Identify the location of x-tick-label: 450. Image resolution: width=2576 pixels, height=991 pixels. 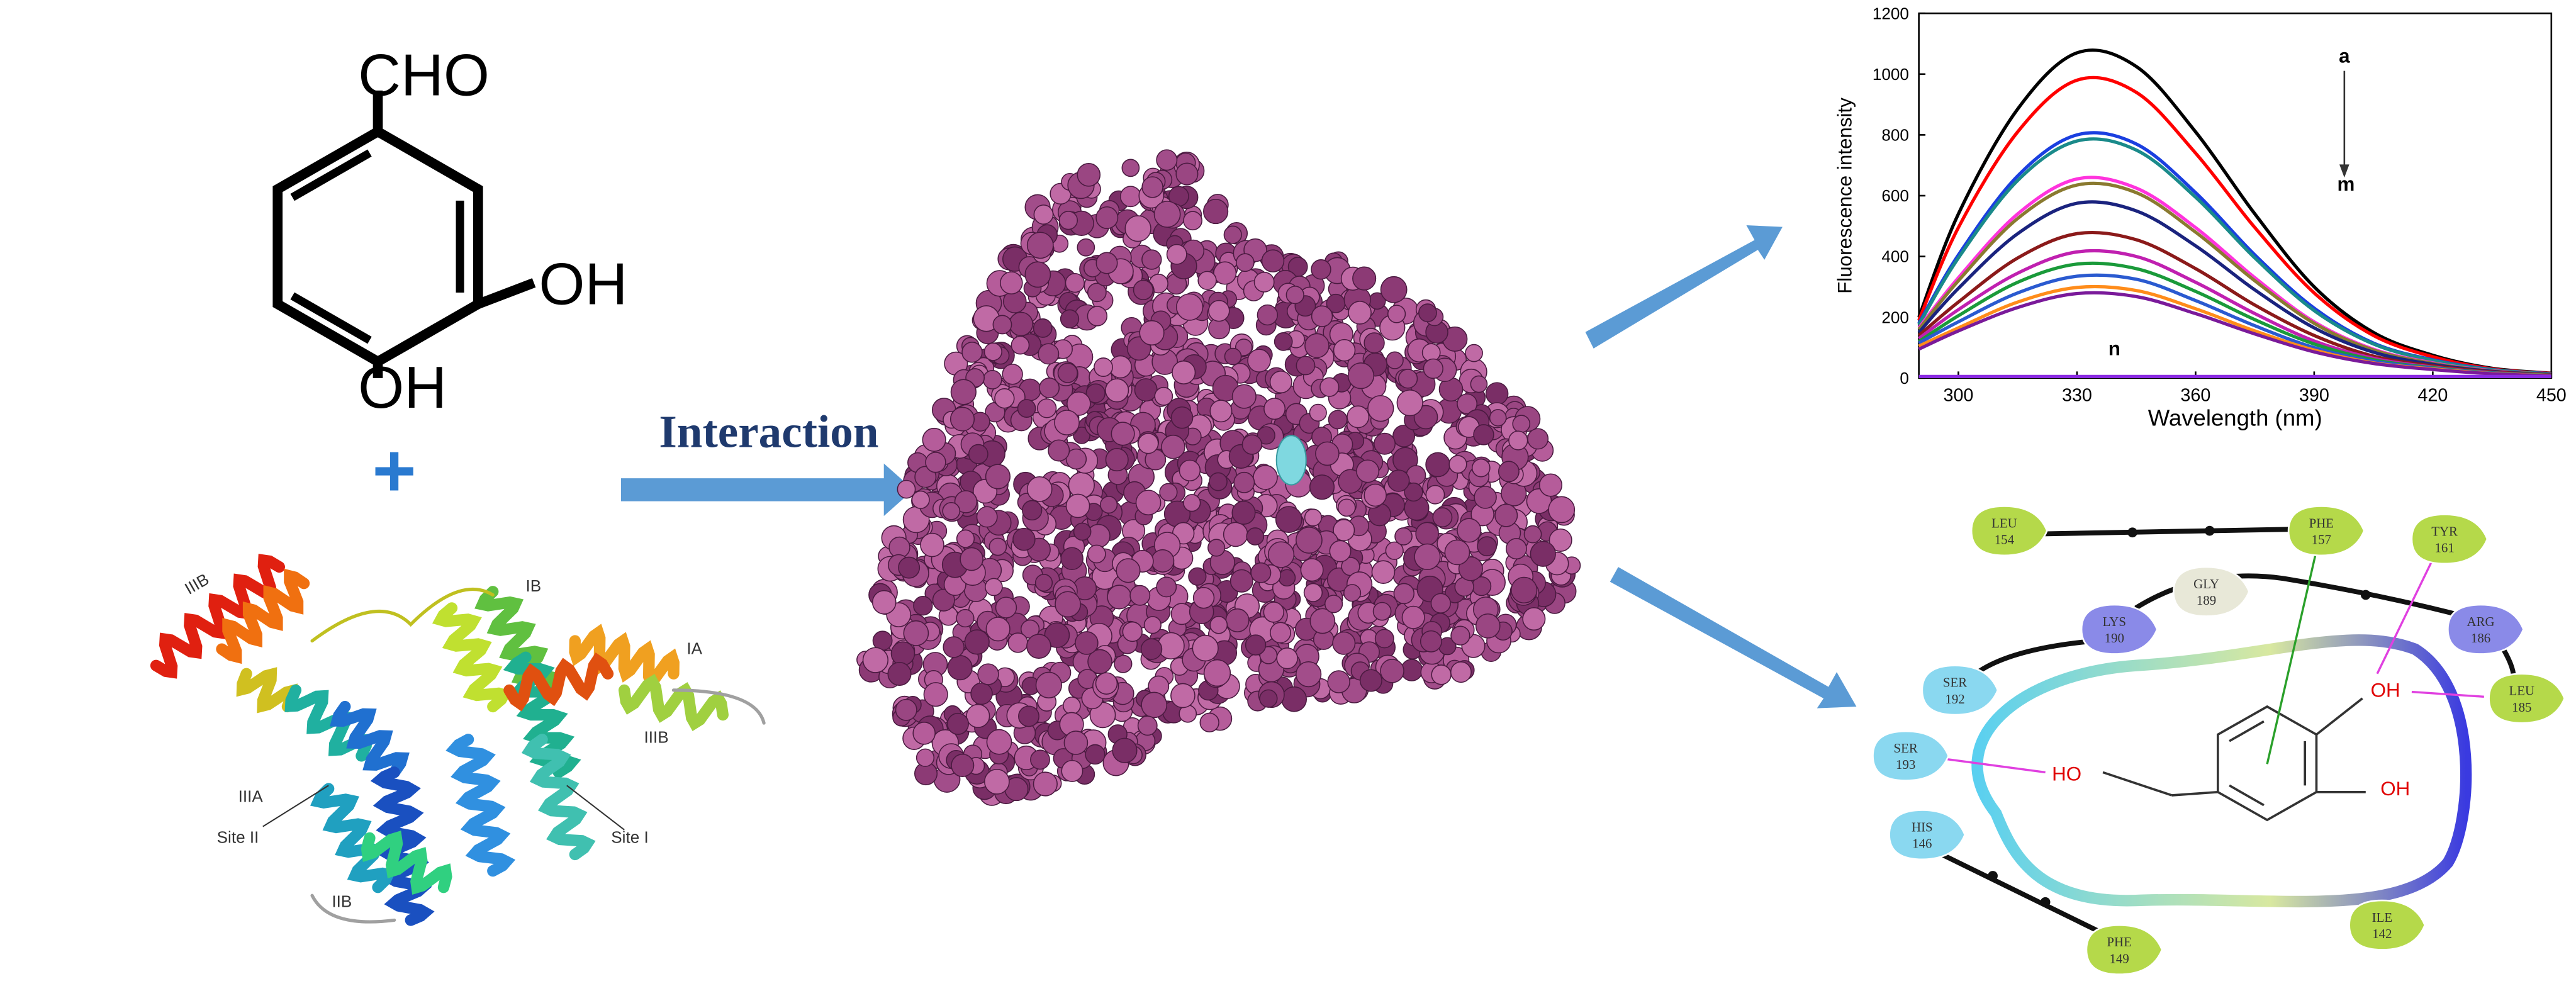
(2551, 395).